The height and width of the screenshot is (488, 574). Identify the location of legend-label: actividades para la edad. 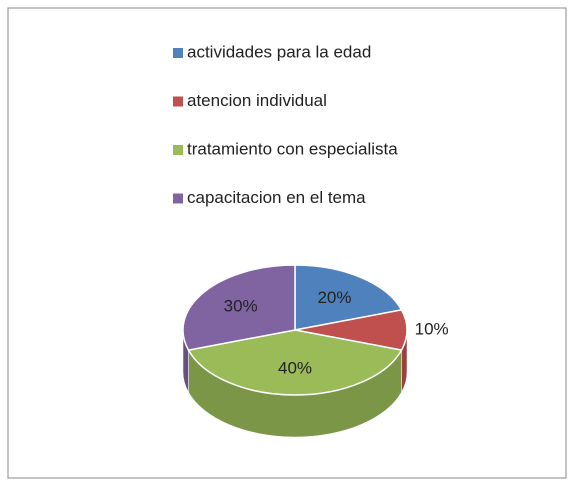
(279, 51).